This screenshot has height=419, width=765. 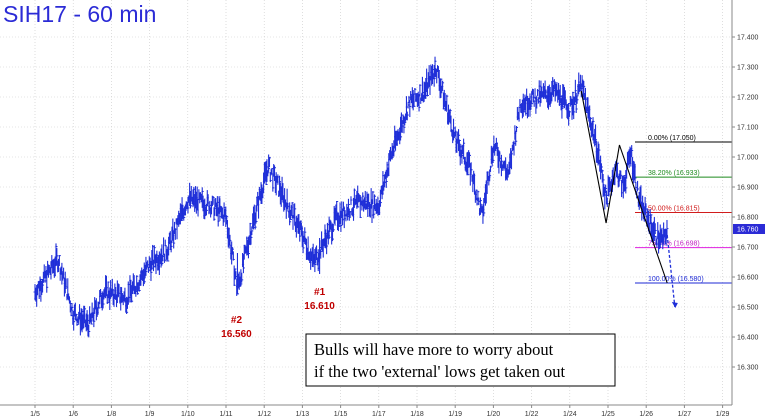 What do you see at coordinates (748, 218) in the screenshot?
I see `y-tick-label: 16.800` at bounding box center [748, 218].